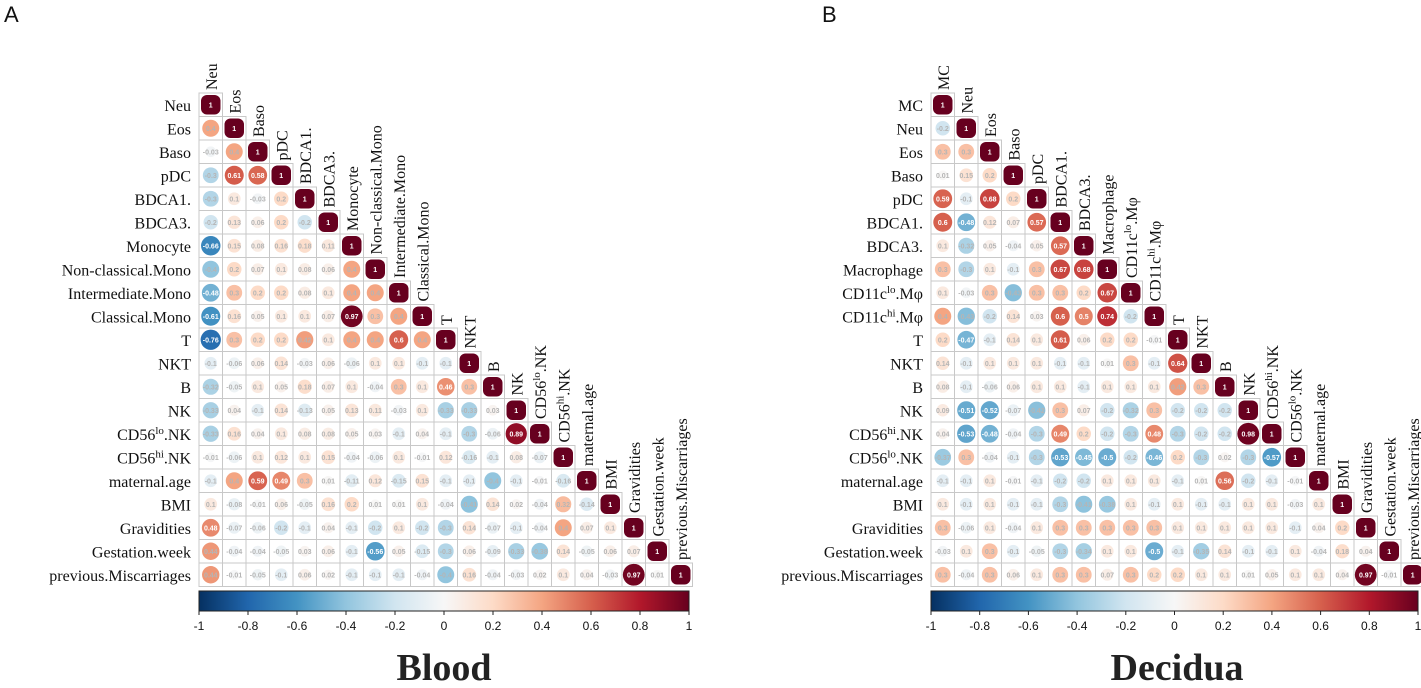 This screenshot has height=688, width=1421. Describe the element at coordinates (1084, 458) in the screenshot. I see `correlation-value: -0.45` at that location.